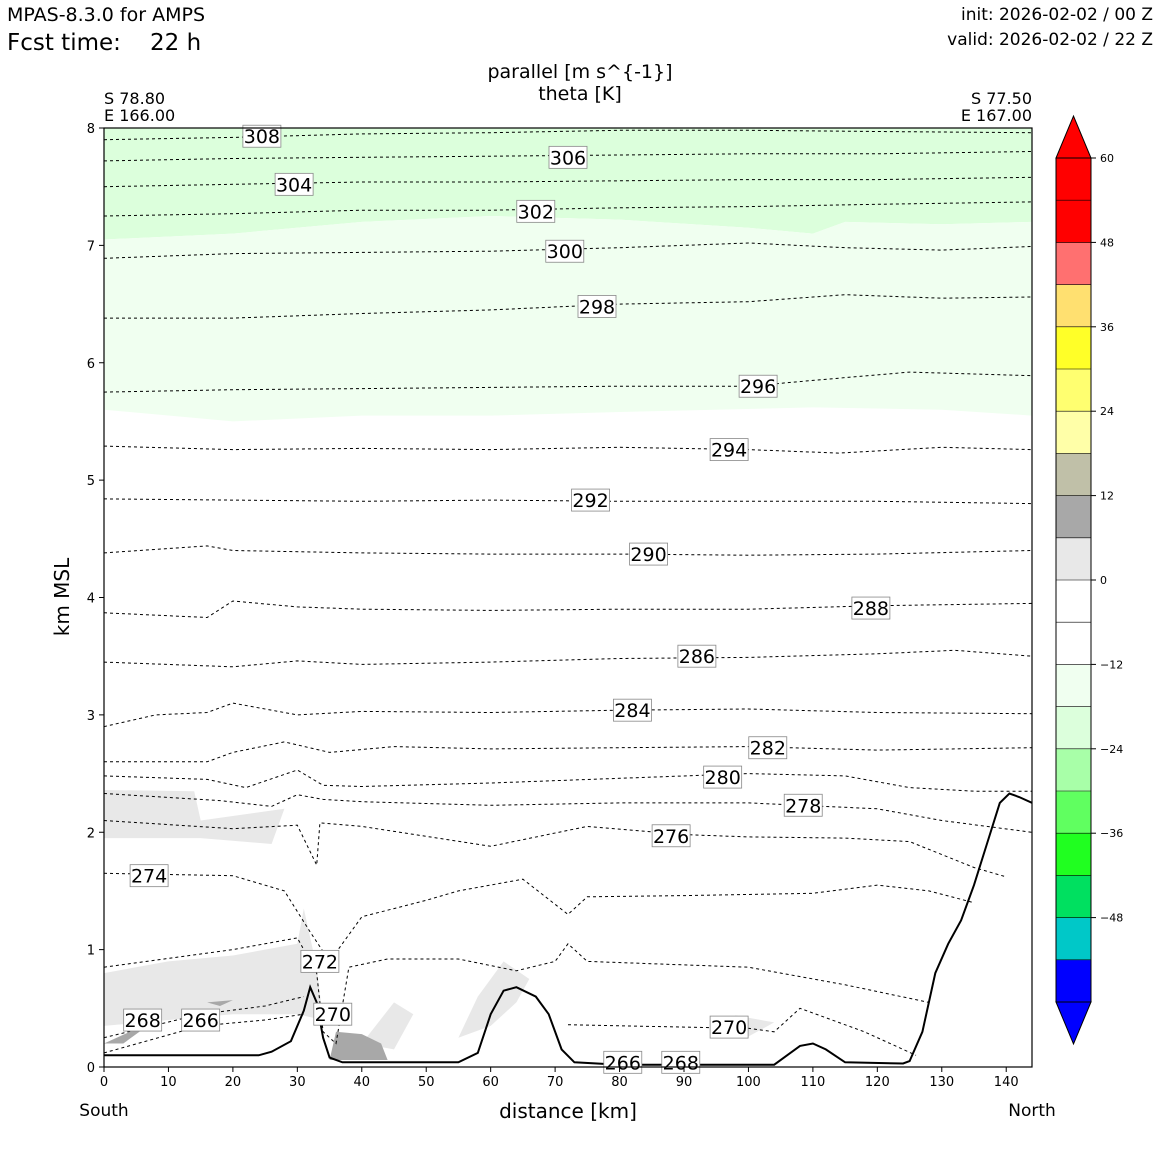 This screenshot has height=1160, width=1160. What do you see at coordinates (684, 1082) in the screenshot?
I see `x-tick-label: 90` at bounding box center [684, 1082].